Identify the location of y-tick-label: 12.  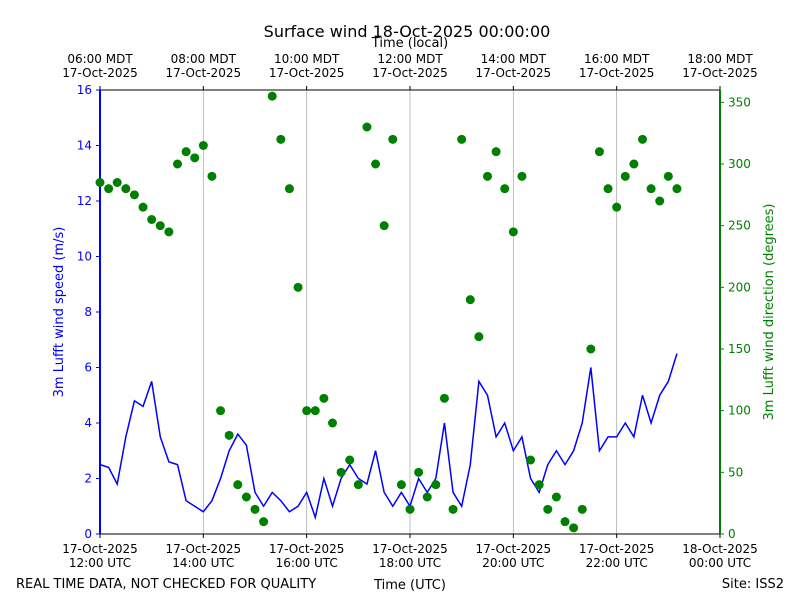
(84, 201).